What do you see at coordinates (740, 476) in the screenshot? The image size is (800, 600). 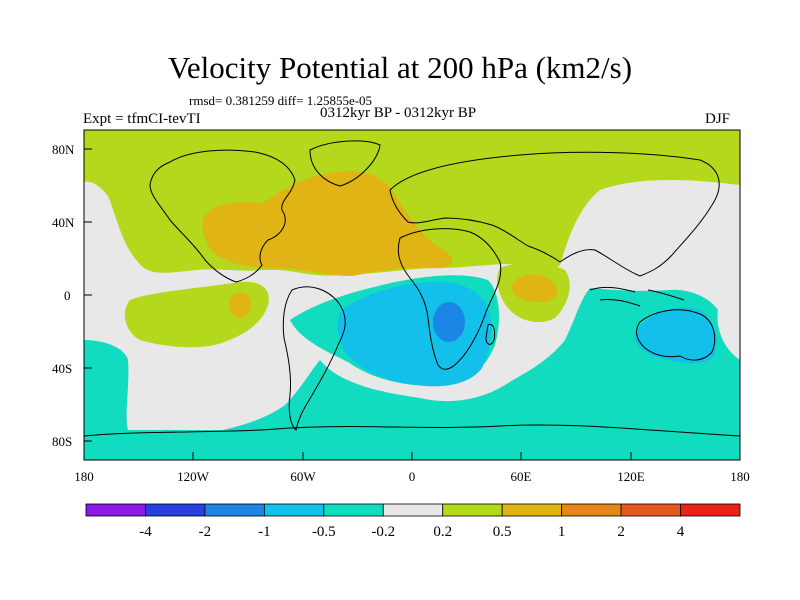 I see `lon-label-180e: 180` at bounding box center [740, 476].